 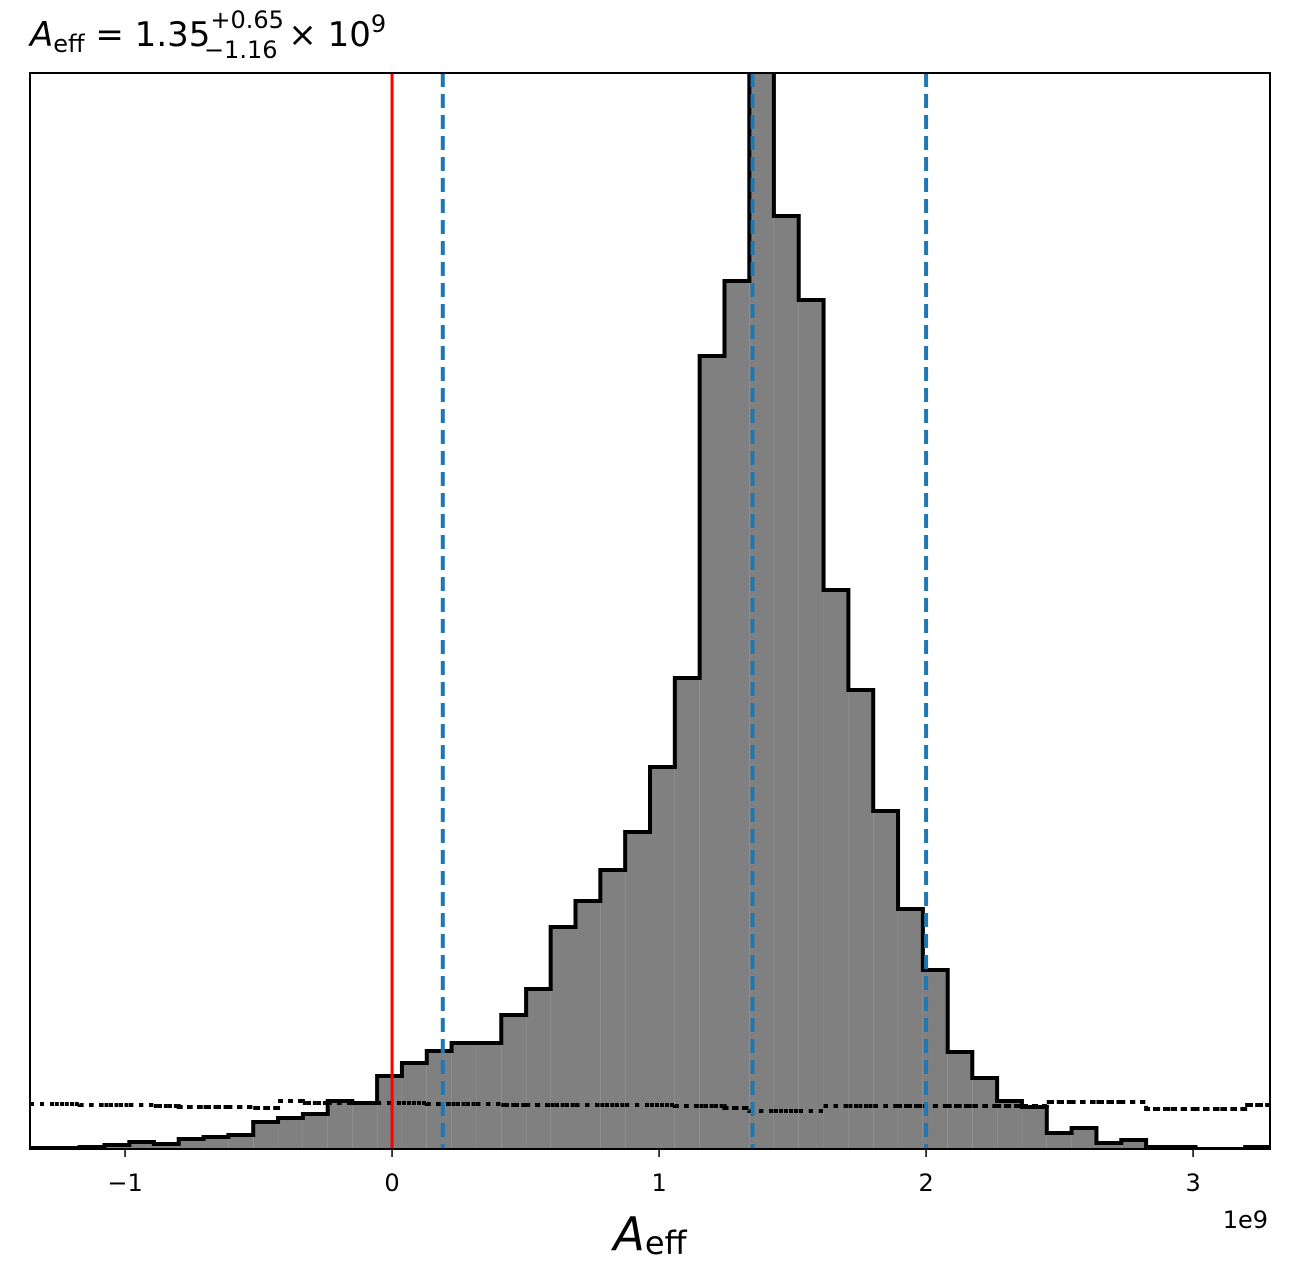 What do you see at coordinates (40, 35) in the screenshot?
I see `title-symbol: A` at bounding box center [40, 35].